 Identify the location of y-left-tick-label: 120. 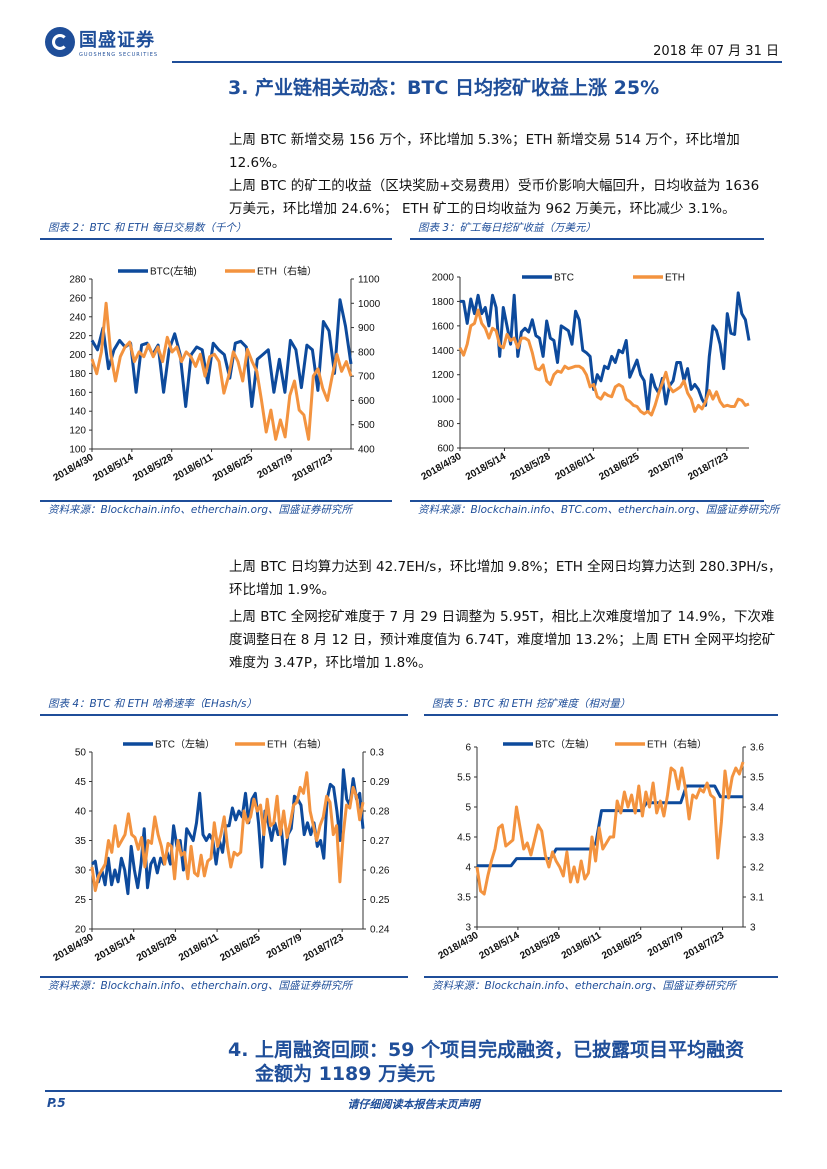
(77, 431).